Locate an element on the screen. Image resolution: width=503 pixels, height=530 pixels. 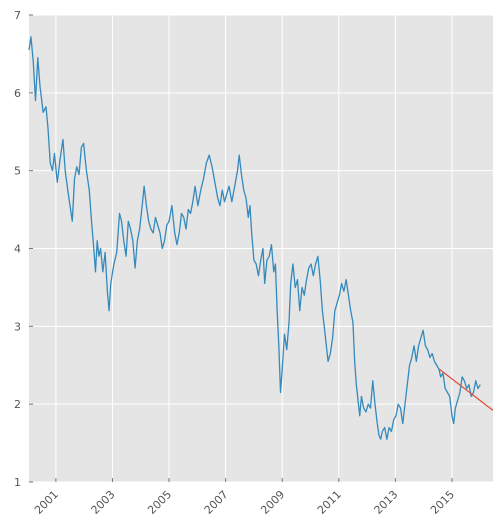
y-tick-label: 2 is located at coordinates (17, 404).